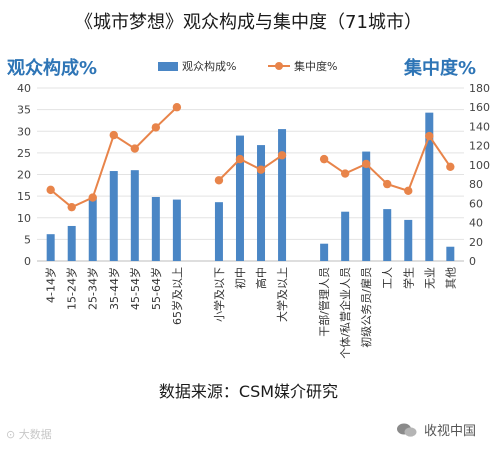 This screenshot has height=451, width=497. I want to click on y-left-tick-label: 20, so click(24, 175).